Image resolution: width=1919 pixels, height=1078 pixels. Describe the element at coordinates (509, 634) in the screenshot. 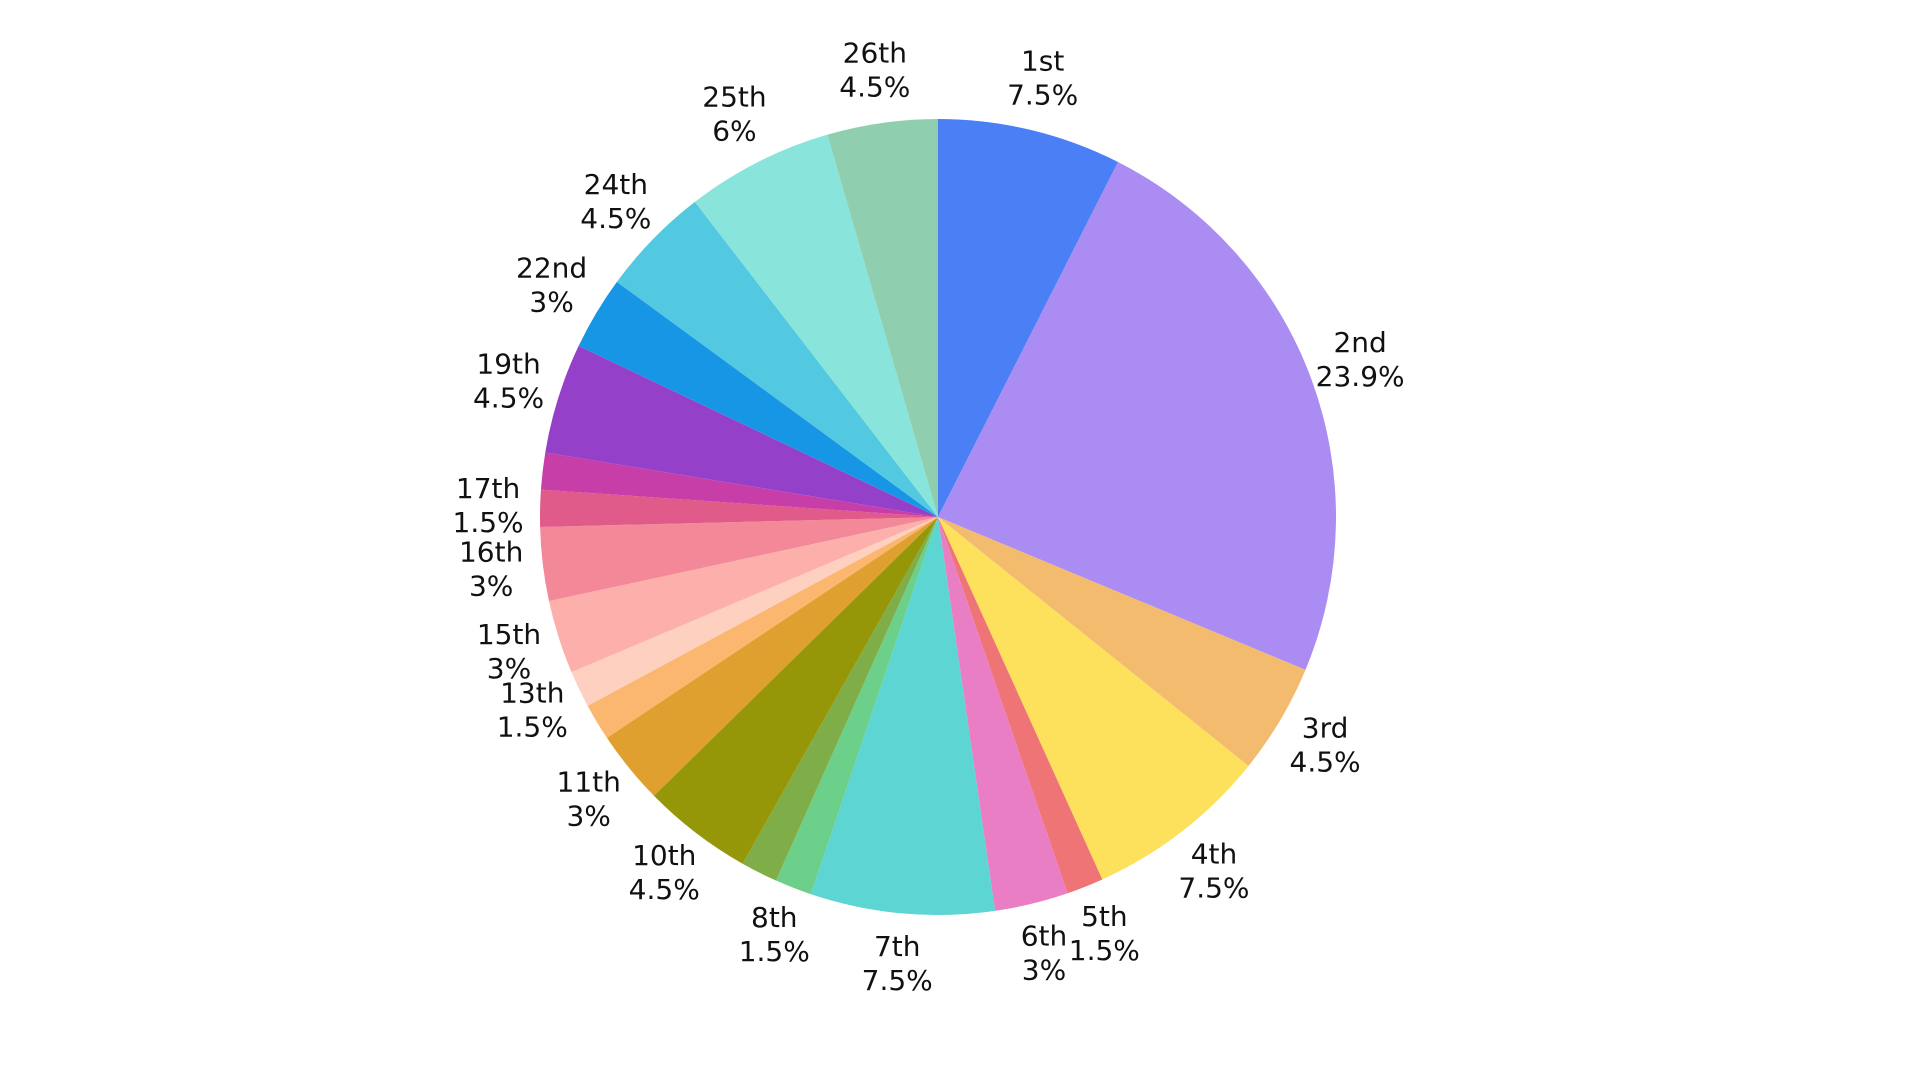

I see `slice-label: 15th` at that location.